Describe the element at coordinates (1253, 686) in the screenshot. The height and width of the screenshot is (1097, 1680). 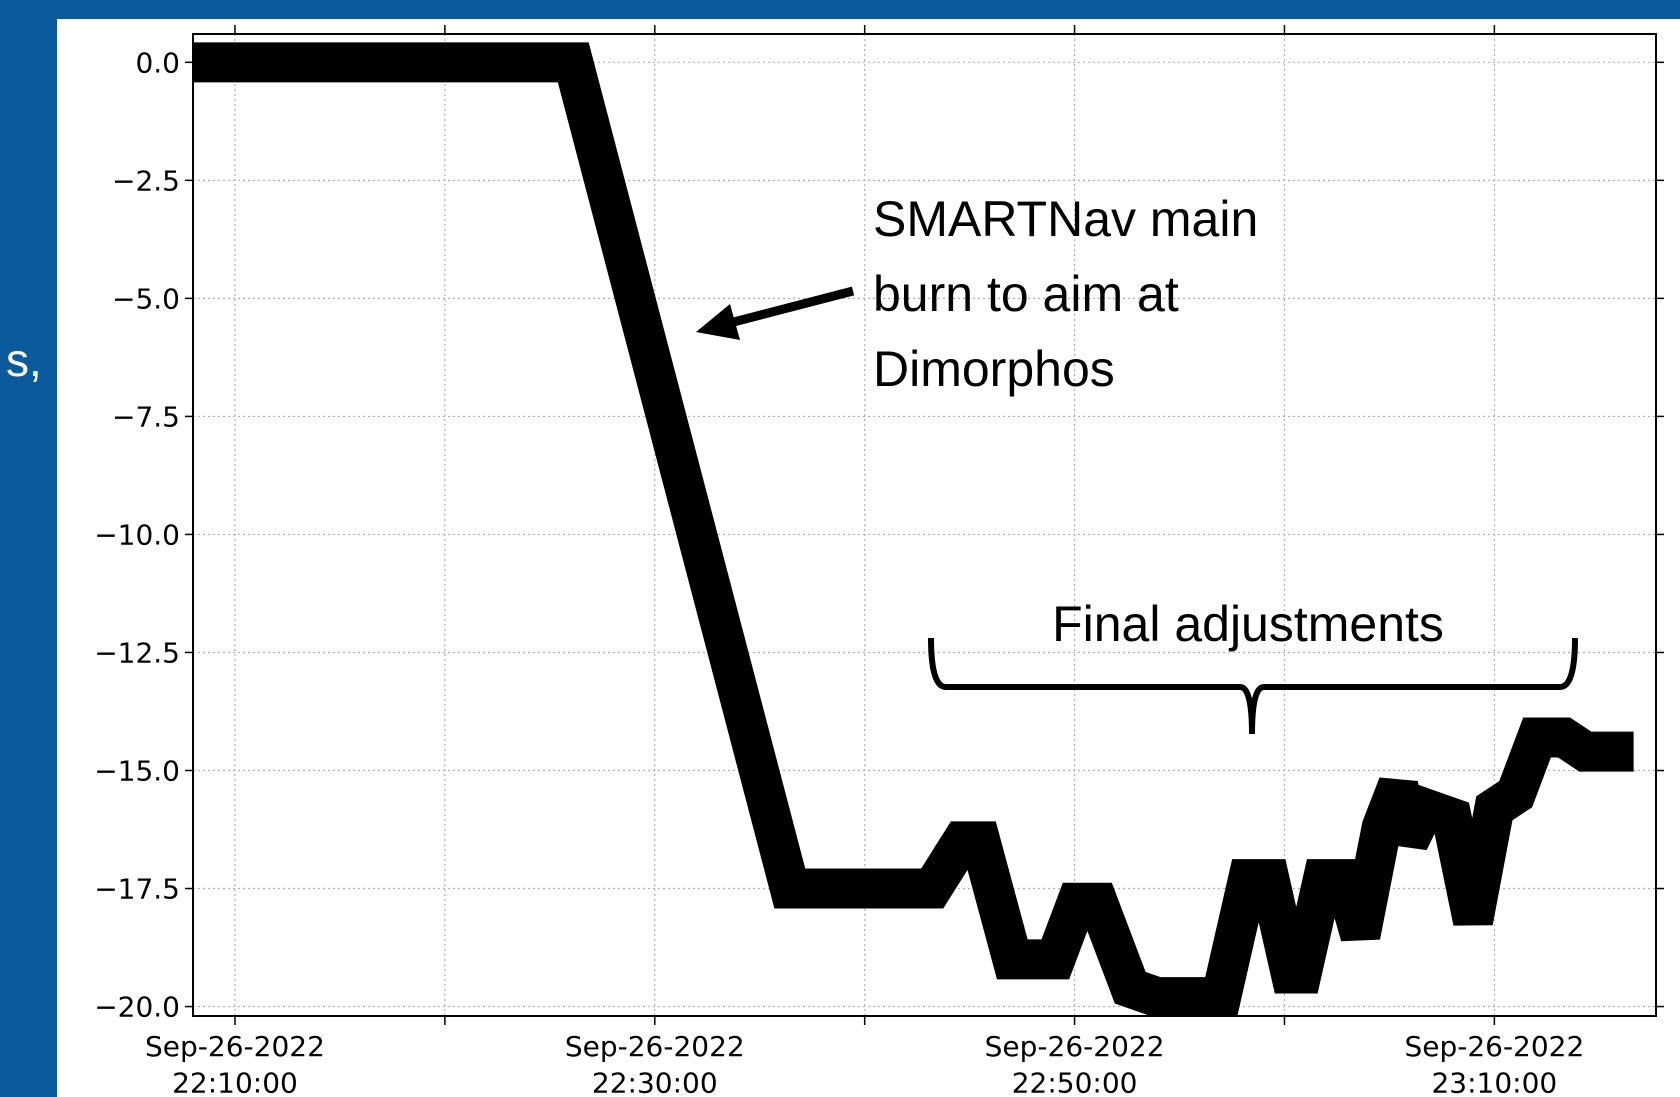
I see `annotation-brace` at that location.